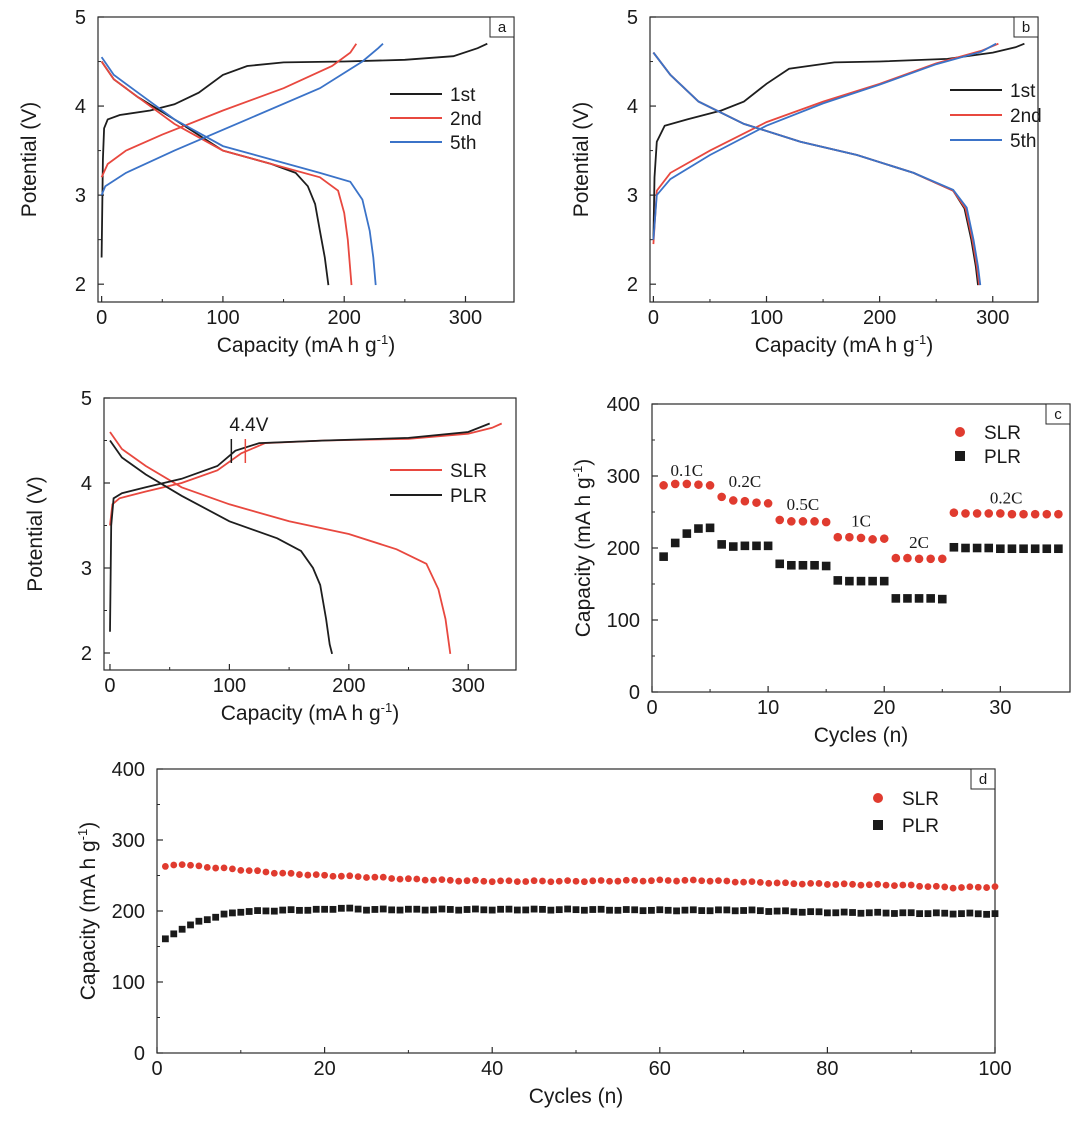  What do you see at coordinates (128, 841) in the screenshot?
I see `y-tick-label: 300` at bounding box center [128, 841].